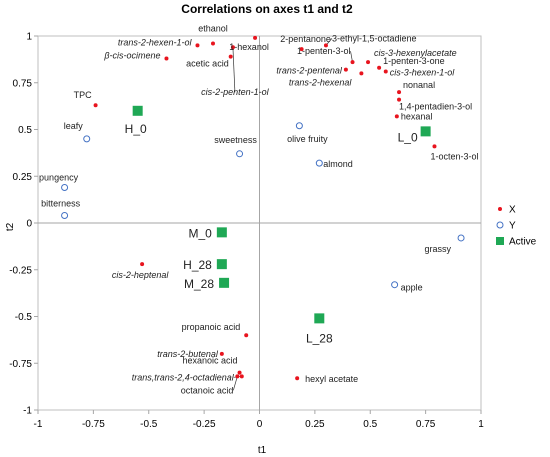 Image resolution: width=550 pixels, height=457 pixels. Describe the element at coordinates (415, 53) in the screenshot. I see `point-label: cis-3-hexenylacetate` at that location.